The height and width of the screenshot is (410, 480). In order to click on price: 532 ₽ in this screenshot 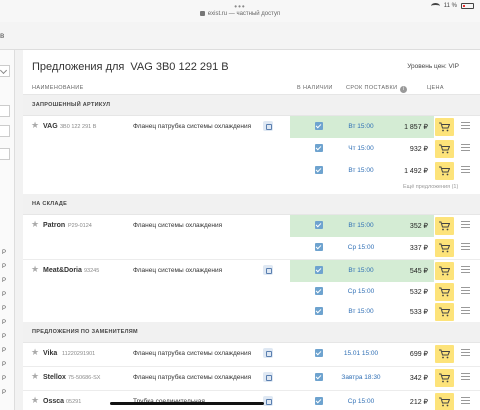, I will do `click(418, 292)`.